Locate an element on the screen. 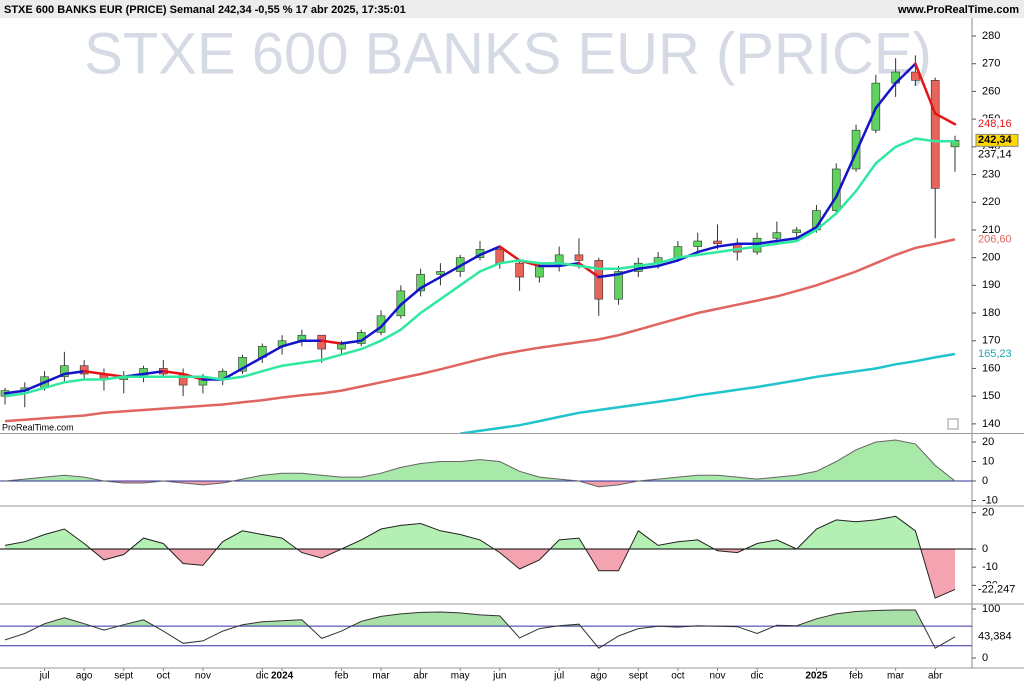 This screenshot has height=683, width=1024. y-tick-label: 10 is located at coordinates (988, 461).